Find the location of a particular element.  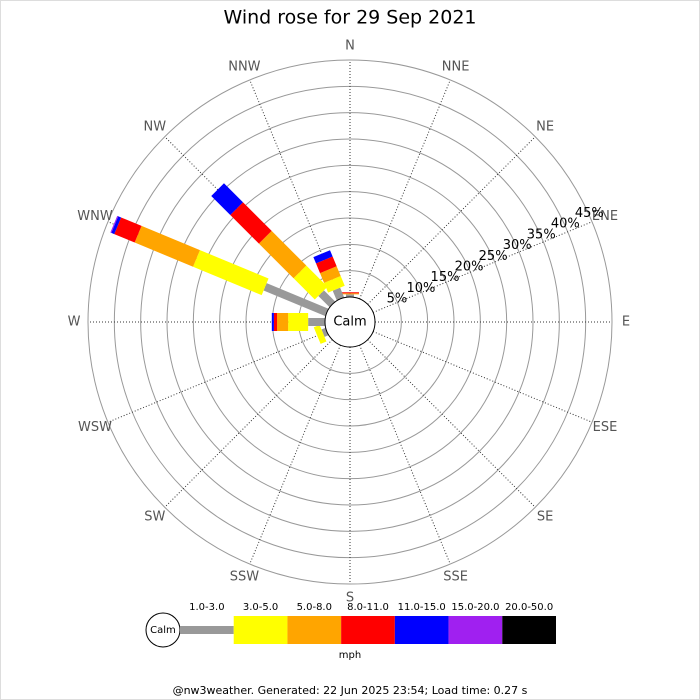

direction-label: N is located at coordinates (350, 46).